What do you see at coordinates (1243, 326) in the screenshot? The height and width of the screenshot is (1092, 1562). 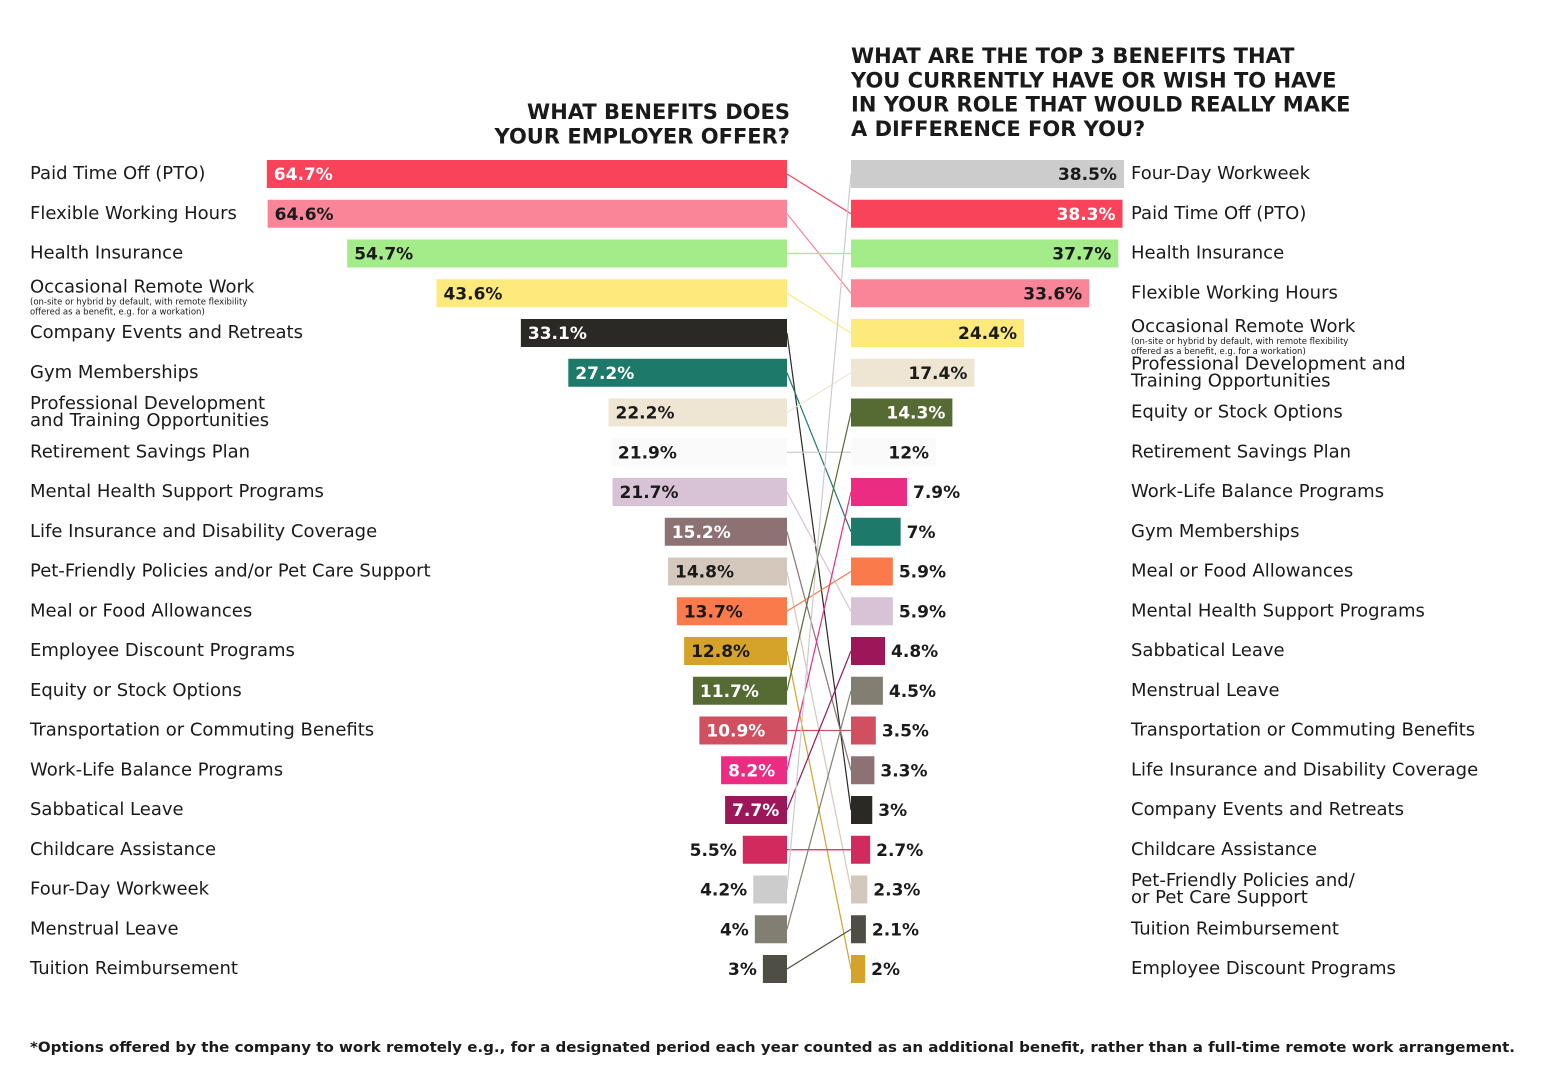 I see `category-label: Occasional Remote Work` at bounding box center [1243, 326].